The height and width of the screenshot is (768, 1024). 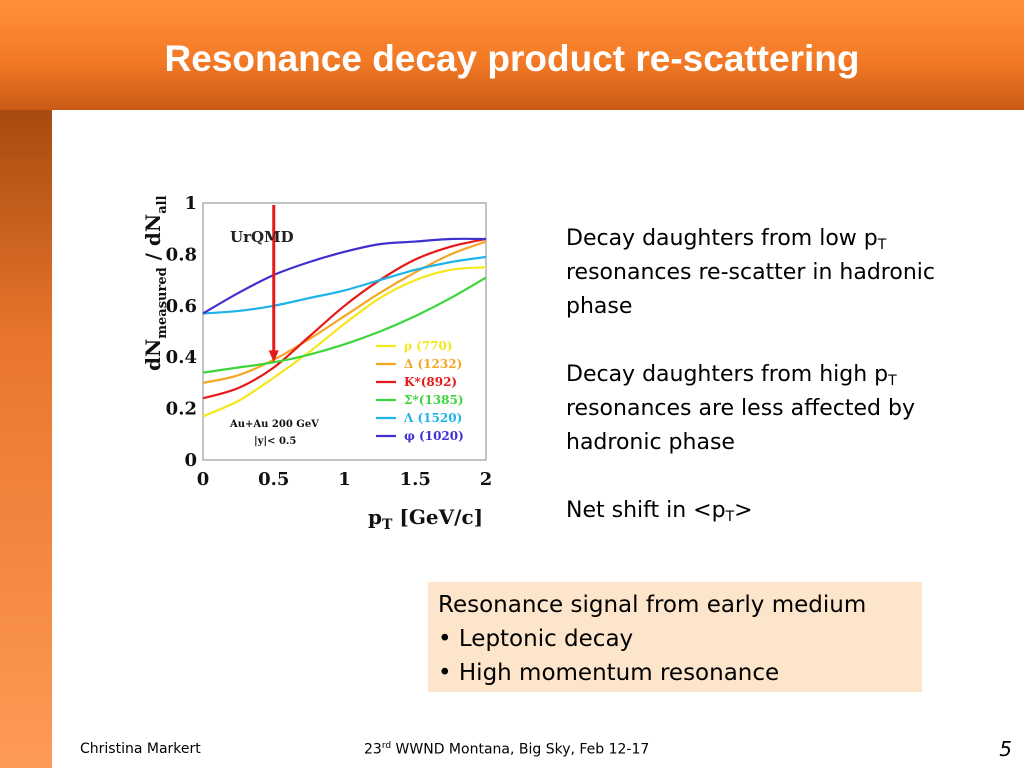 I want to click on footer-conference: 23rd WWND Montana, Big Sky, Feb 12-17, so click(x=507, y=749).